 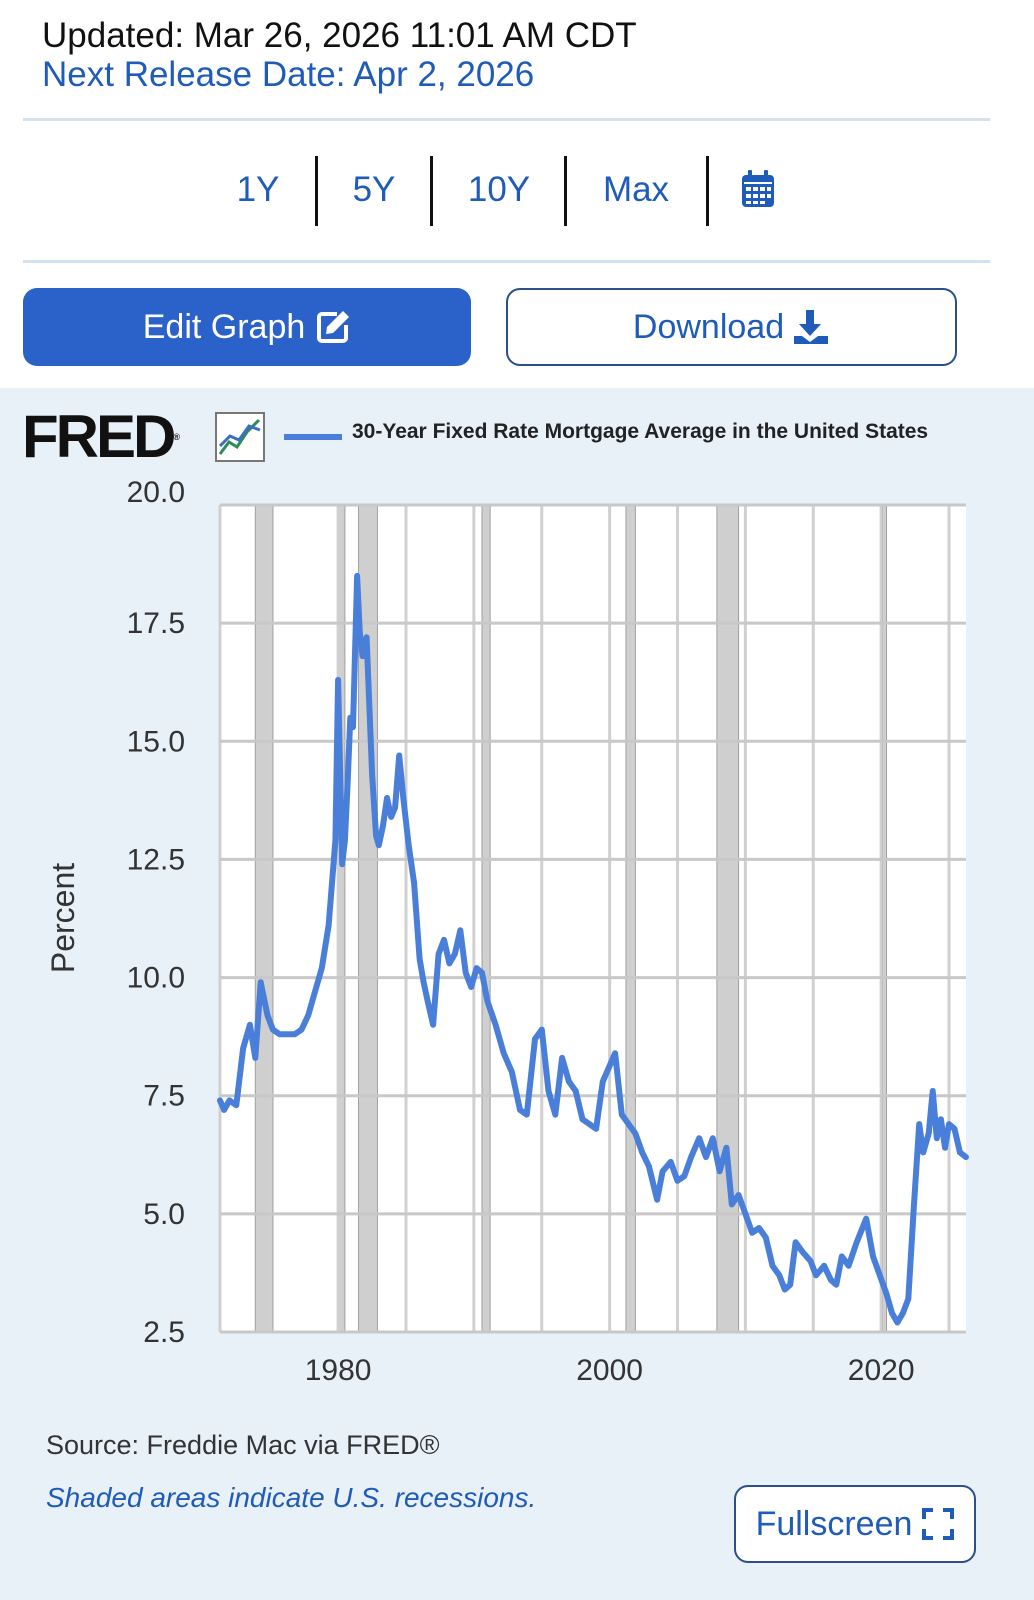 I want to click on range-max-button: Max, so click(x=636, y=189).